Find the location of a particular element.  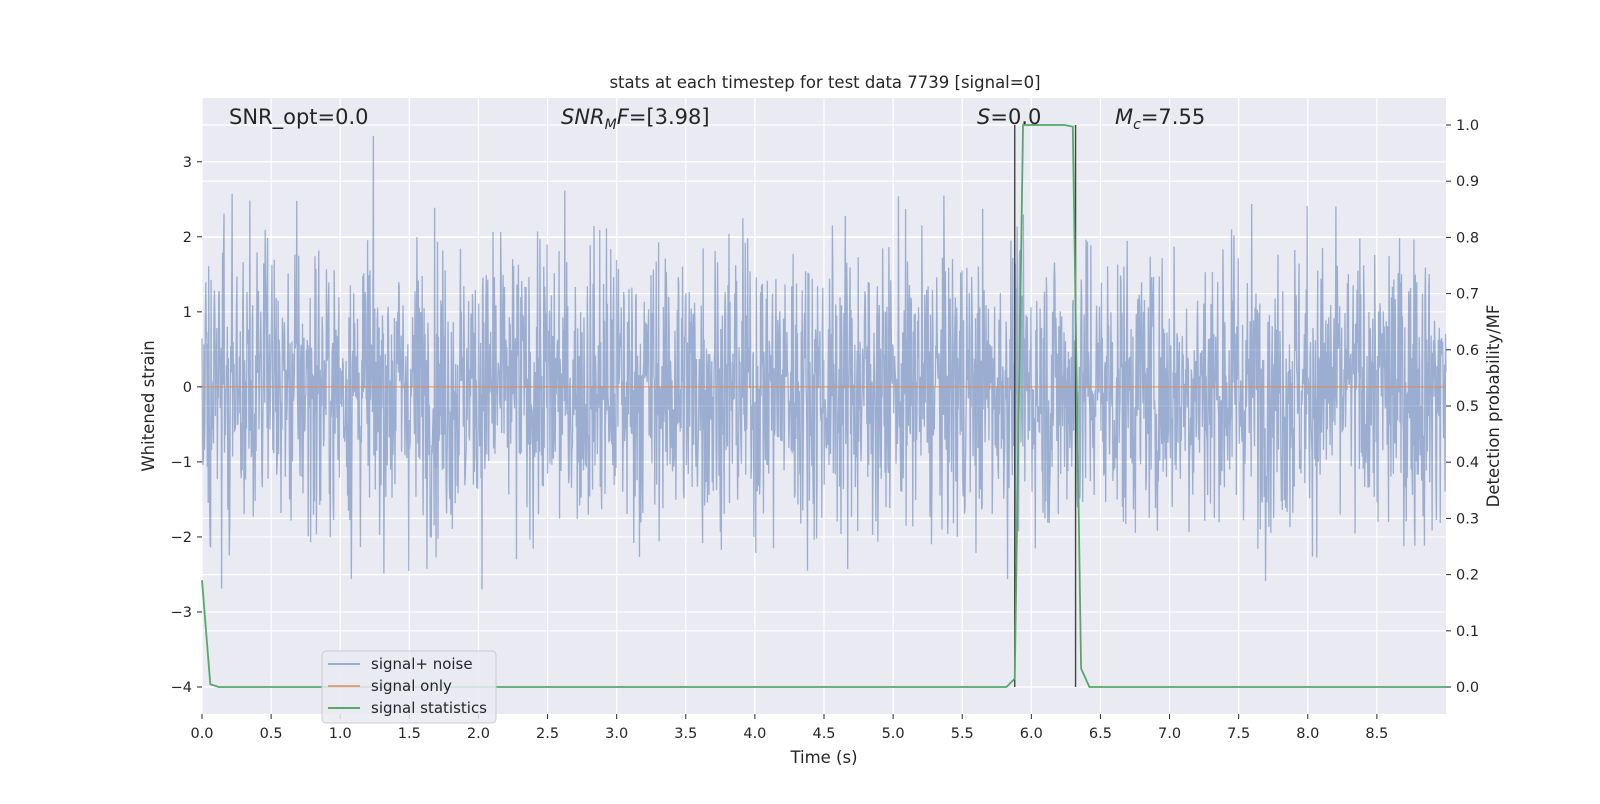

x-tick-label-11: 5.5 is located at coordinates (962, 734).